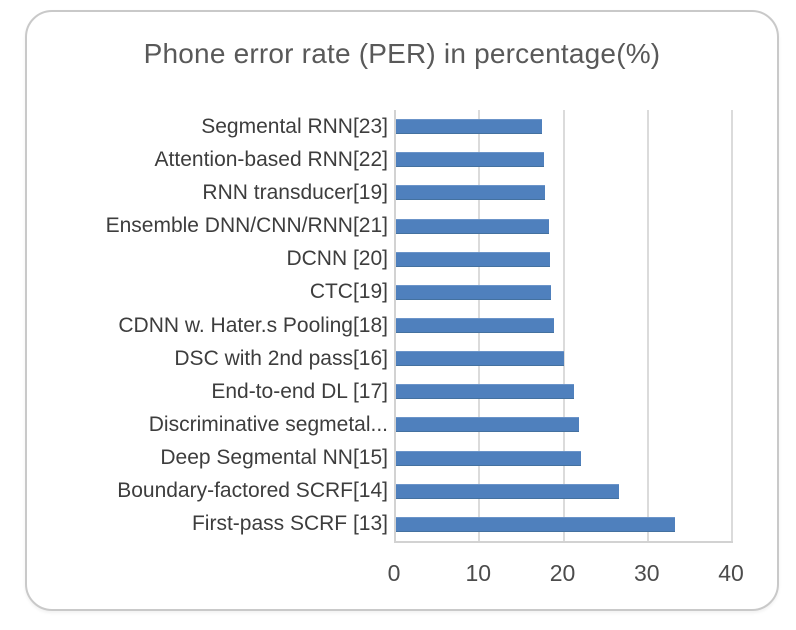 The height and width of the screenshot is (630, 796). I want to click on category-label: Segmental RNN[23], so click(294, 126).